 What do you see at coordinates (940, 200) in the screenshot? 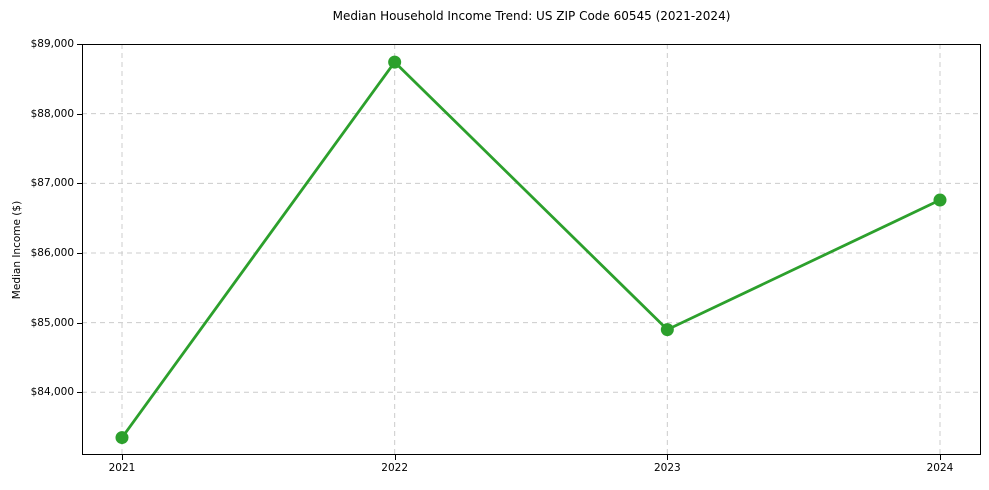
I see `data-point-2024` at bounding box center [940, 200].